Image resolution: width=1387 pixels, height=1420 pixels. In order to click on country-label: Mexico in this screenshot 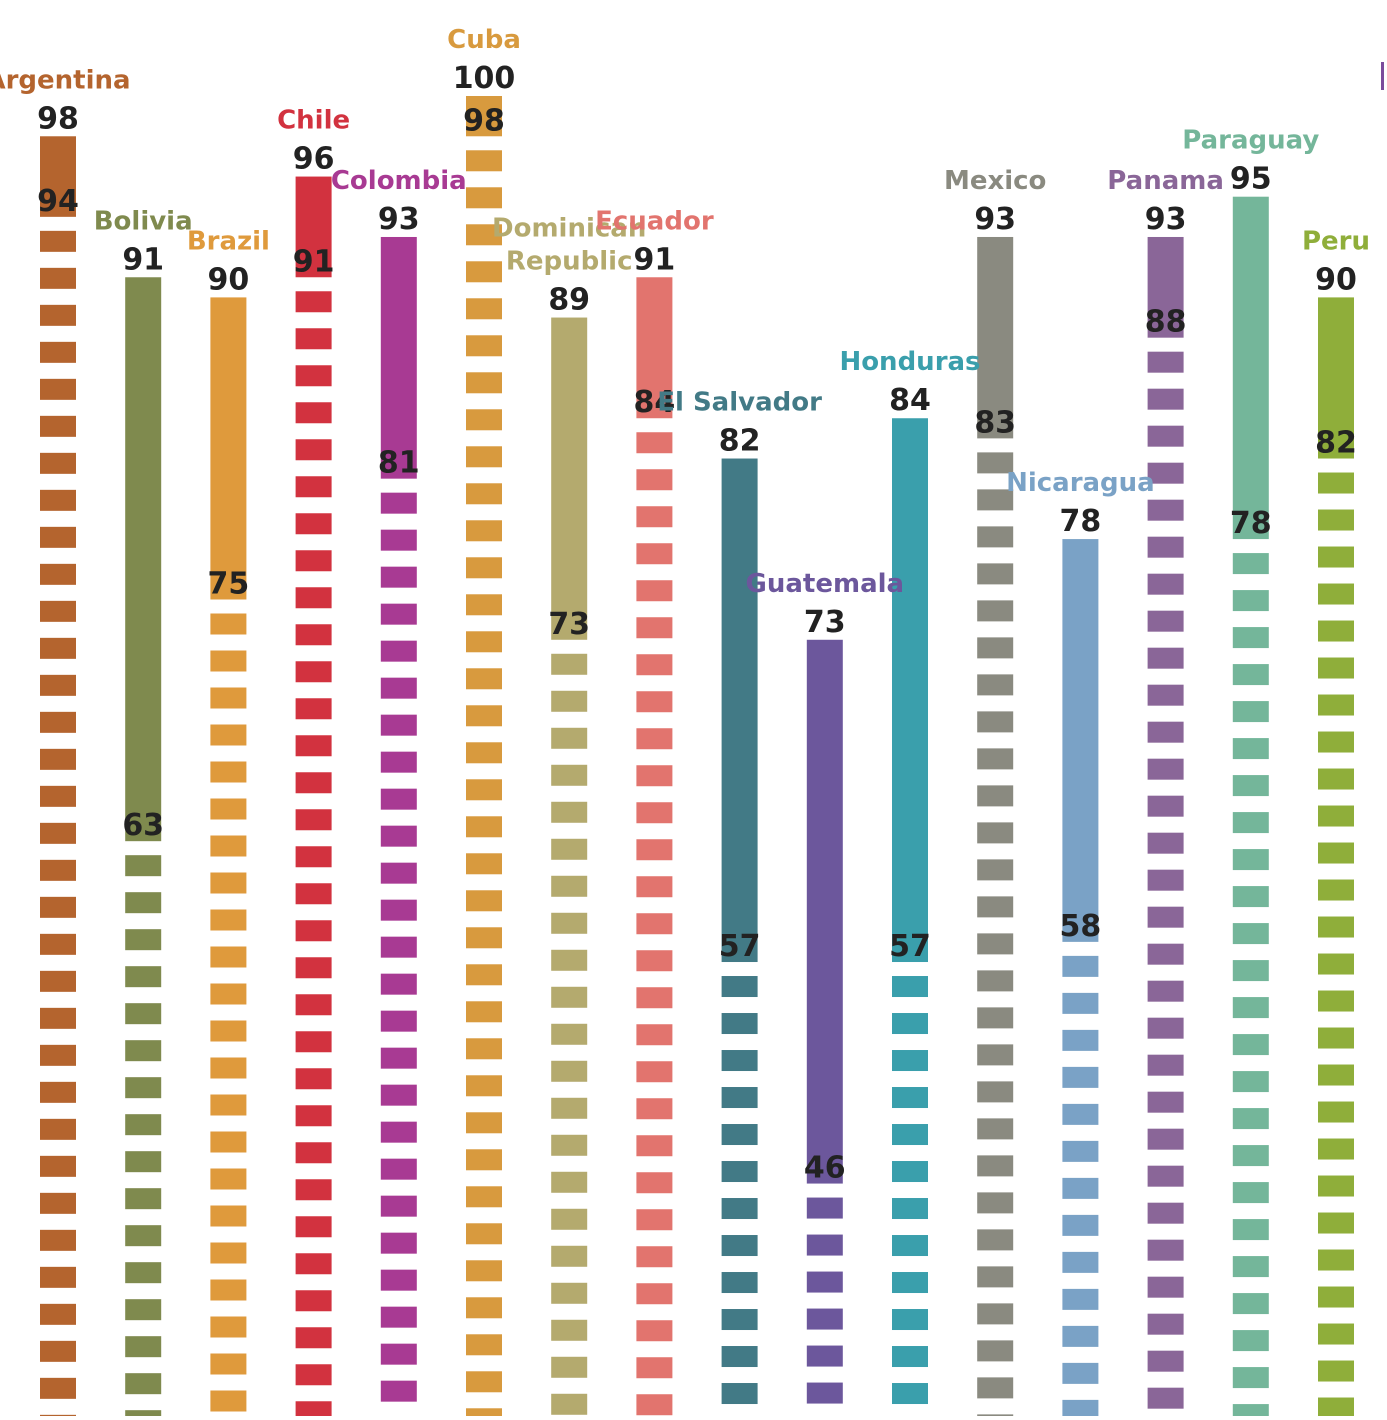, I will do `click(995, 181)`.